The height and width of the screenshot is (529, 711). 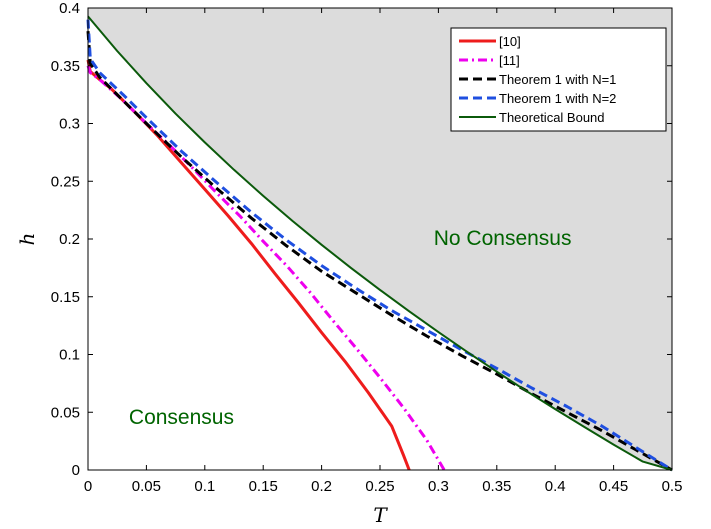 What do you see at coordinates (69, 355) in the screenshot?
I see `y-tick-label: 0.1` at bounding box center [69, 355].